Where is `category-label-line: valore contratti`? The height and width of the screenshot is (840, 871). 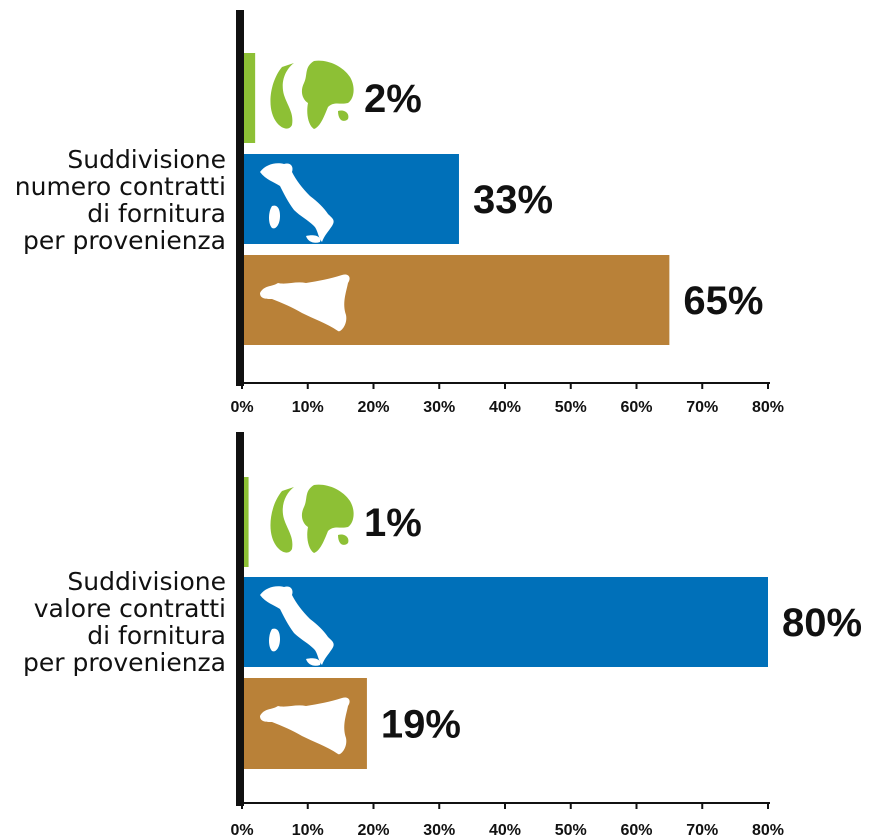 category-label-line: valore contratti is located at coordinates (129, 608).